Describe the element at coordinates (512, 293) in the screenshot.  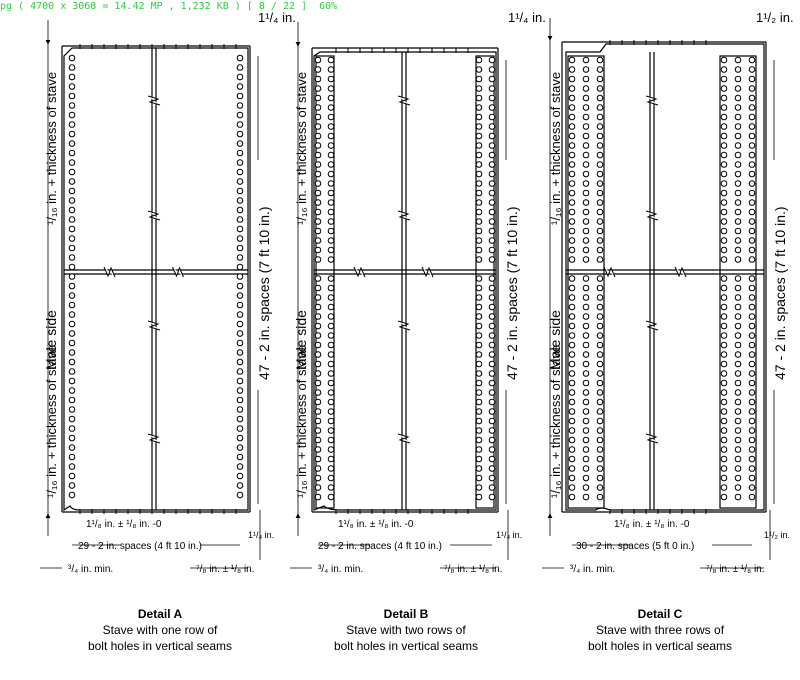
I see `vert-spaces-b: 47 - 2 in. spaces (7 ft 10 in.)` at that location.